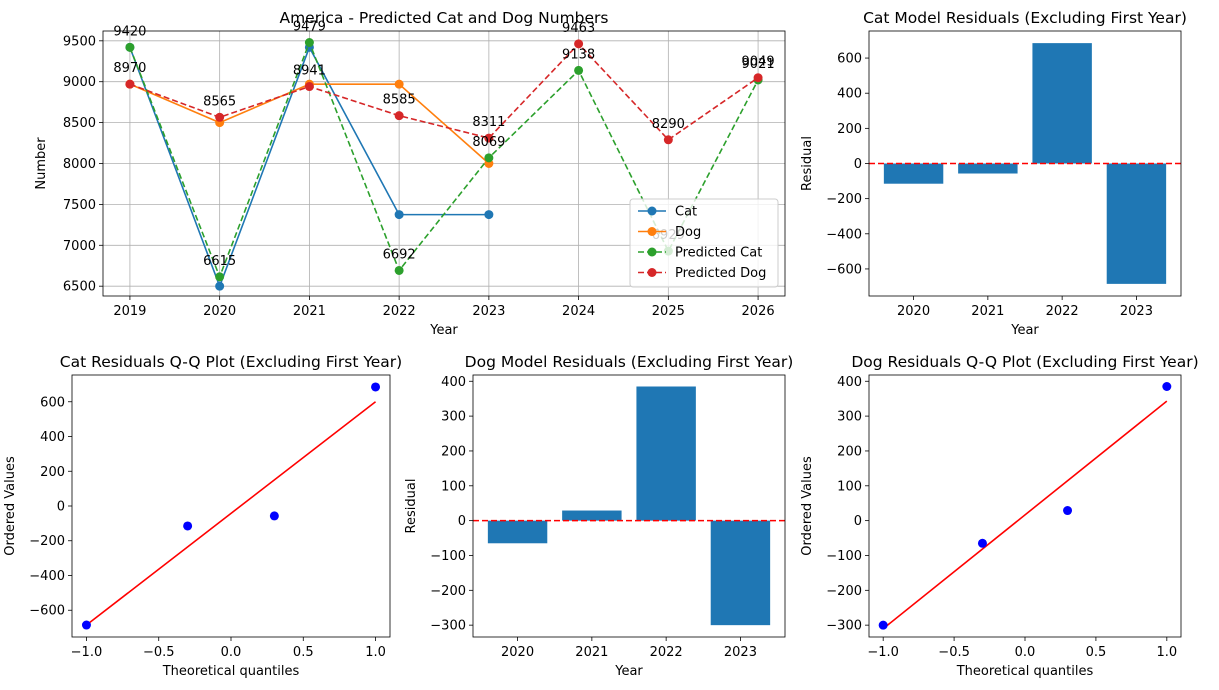 The image size is (1219, 690). Describe the element at coordinates (129, 68) in the screenshot. I see `data-label: 8970` at that location.